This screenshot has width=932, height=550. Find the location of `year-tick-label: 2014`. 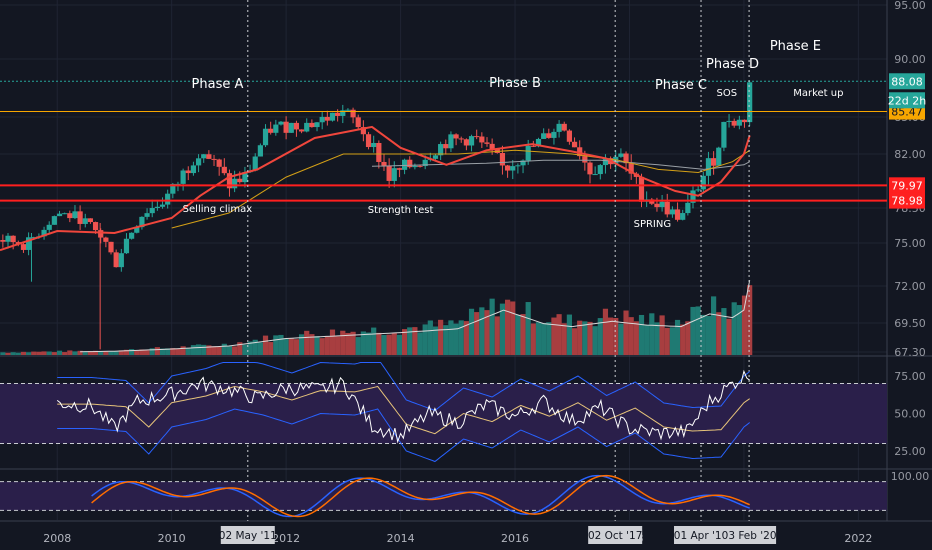

year-tick-label: 2014 is located at coordinates (401, 538).